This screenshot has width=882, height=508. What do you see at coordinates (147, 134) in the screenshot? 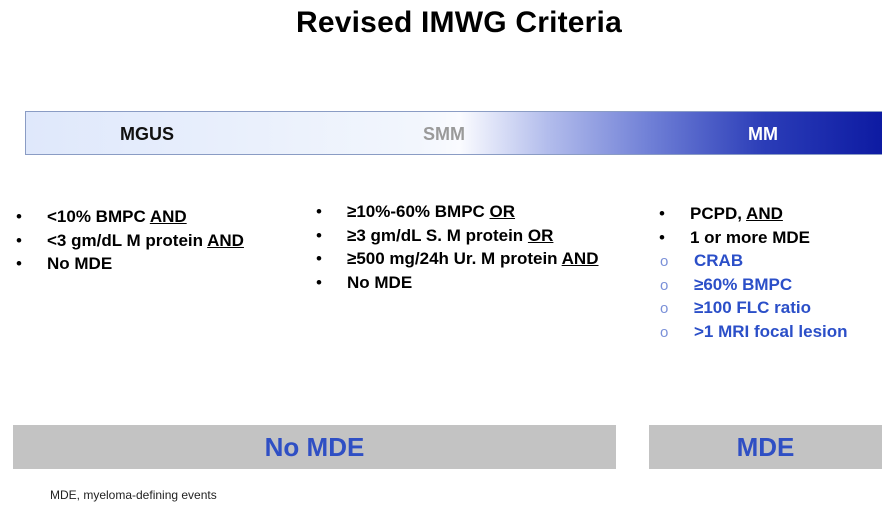
I see `mgus-label: MGUS` at bounding box center [147, 134].